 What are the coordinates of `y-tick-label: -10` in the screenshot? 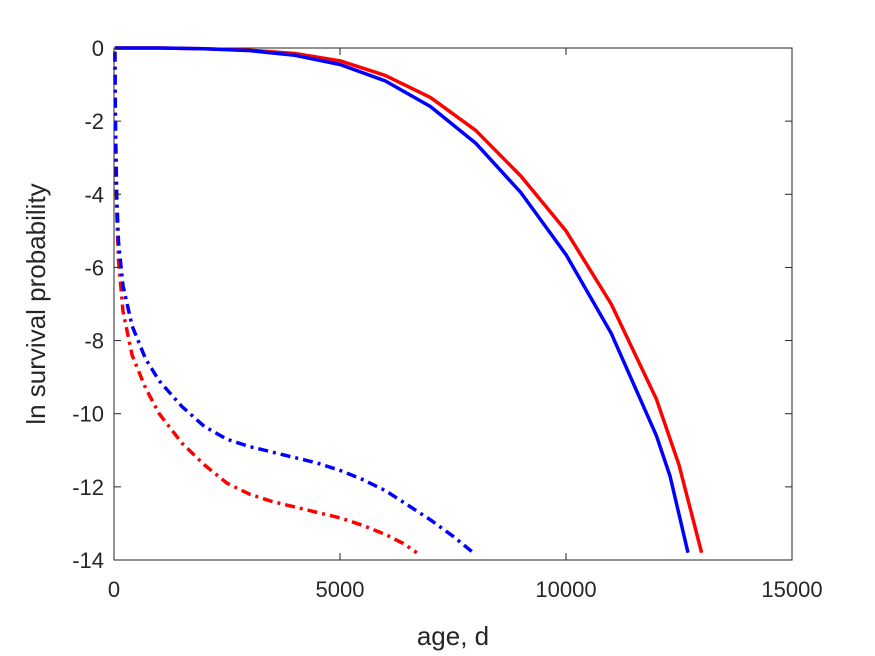 It's located at (88, 414).